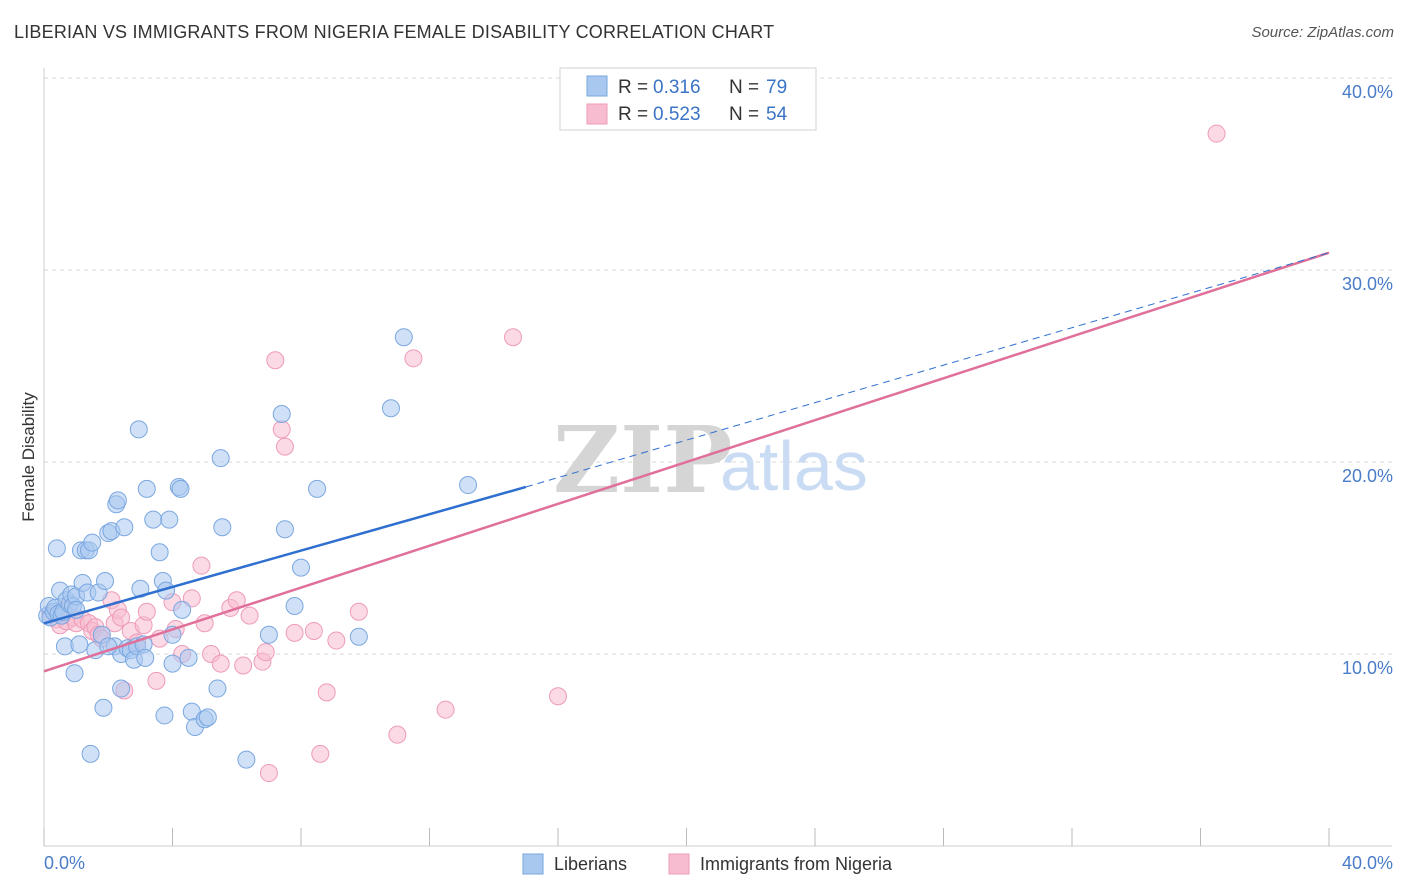  Describe the element at coordinates (633, 87) in the screenshot. I see `legend-r-label-liberians: R =` at that location.